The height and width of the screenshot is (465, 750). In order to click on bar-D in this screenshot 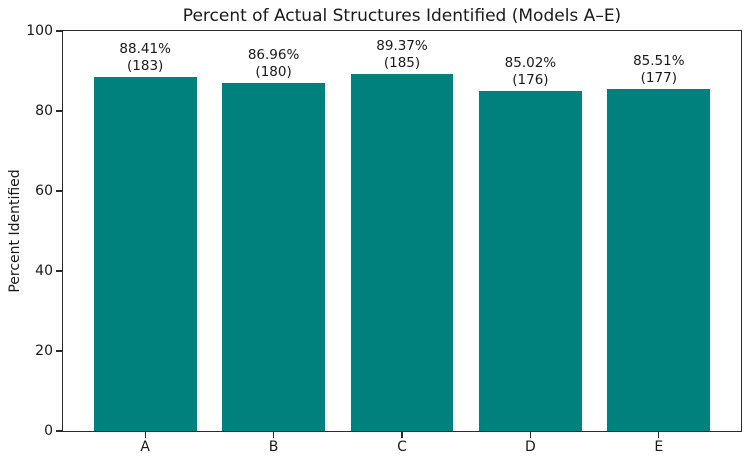, I will do `click(530, 260)`.